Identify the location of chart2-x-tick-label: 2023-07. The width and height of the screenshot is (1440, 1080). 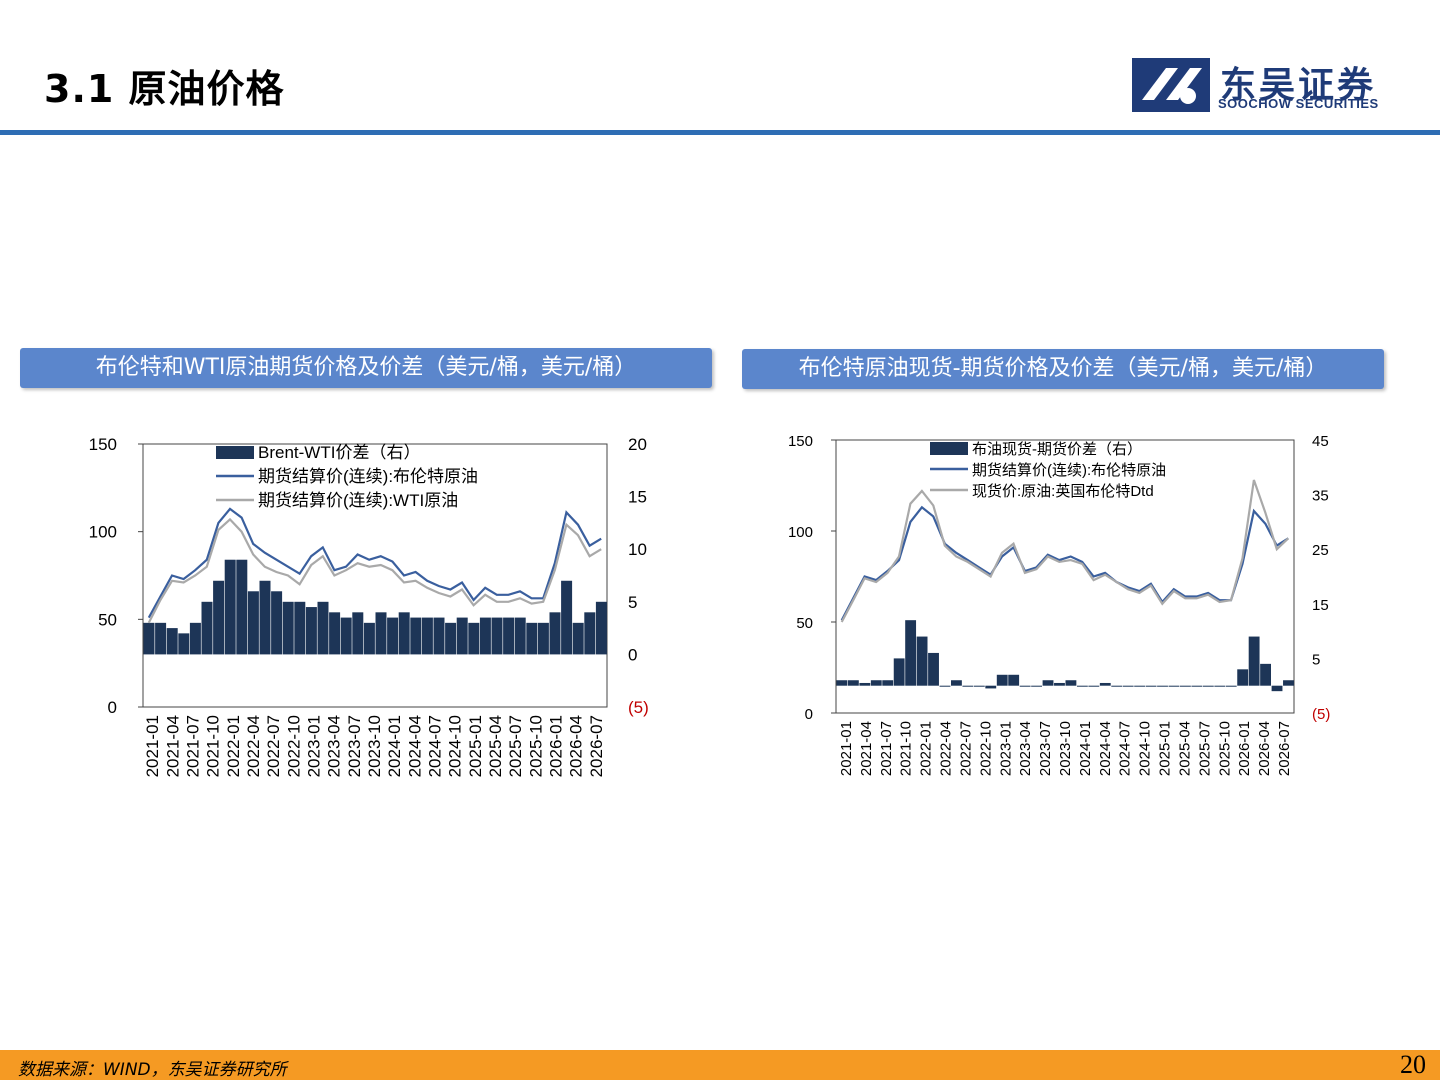
(1045, 748).